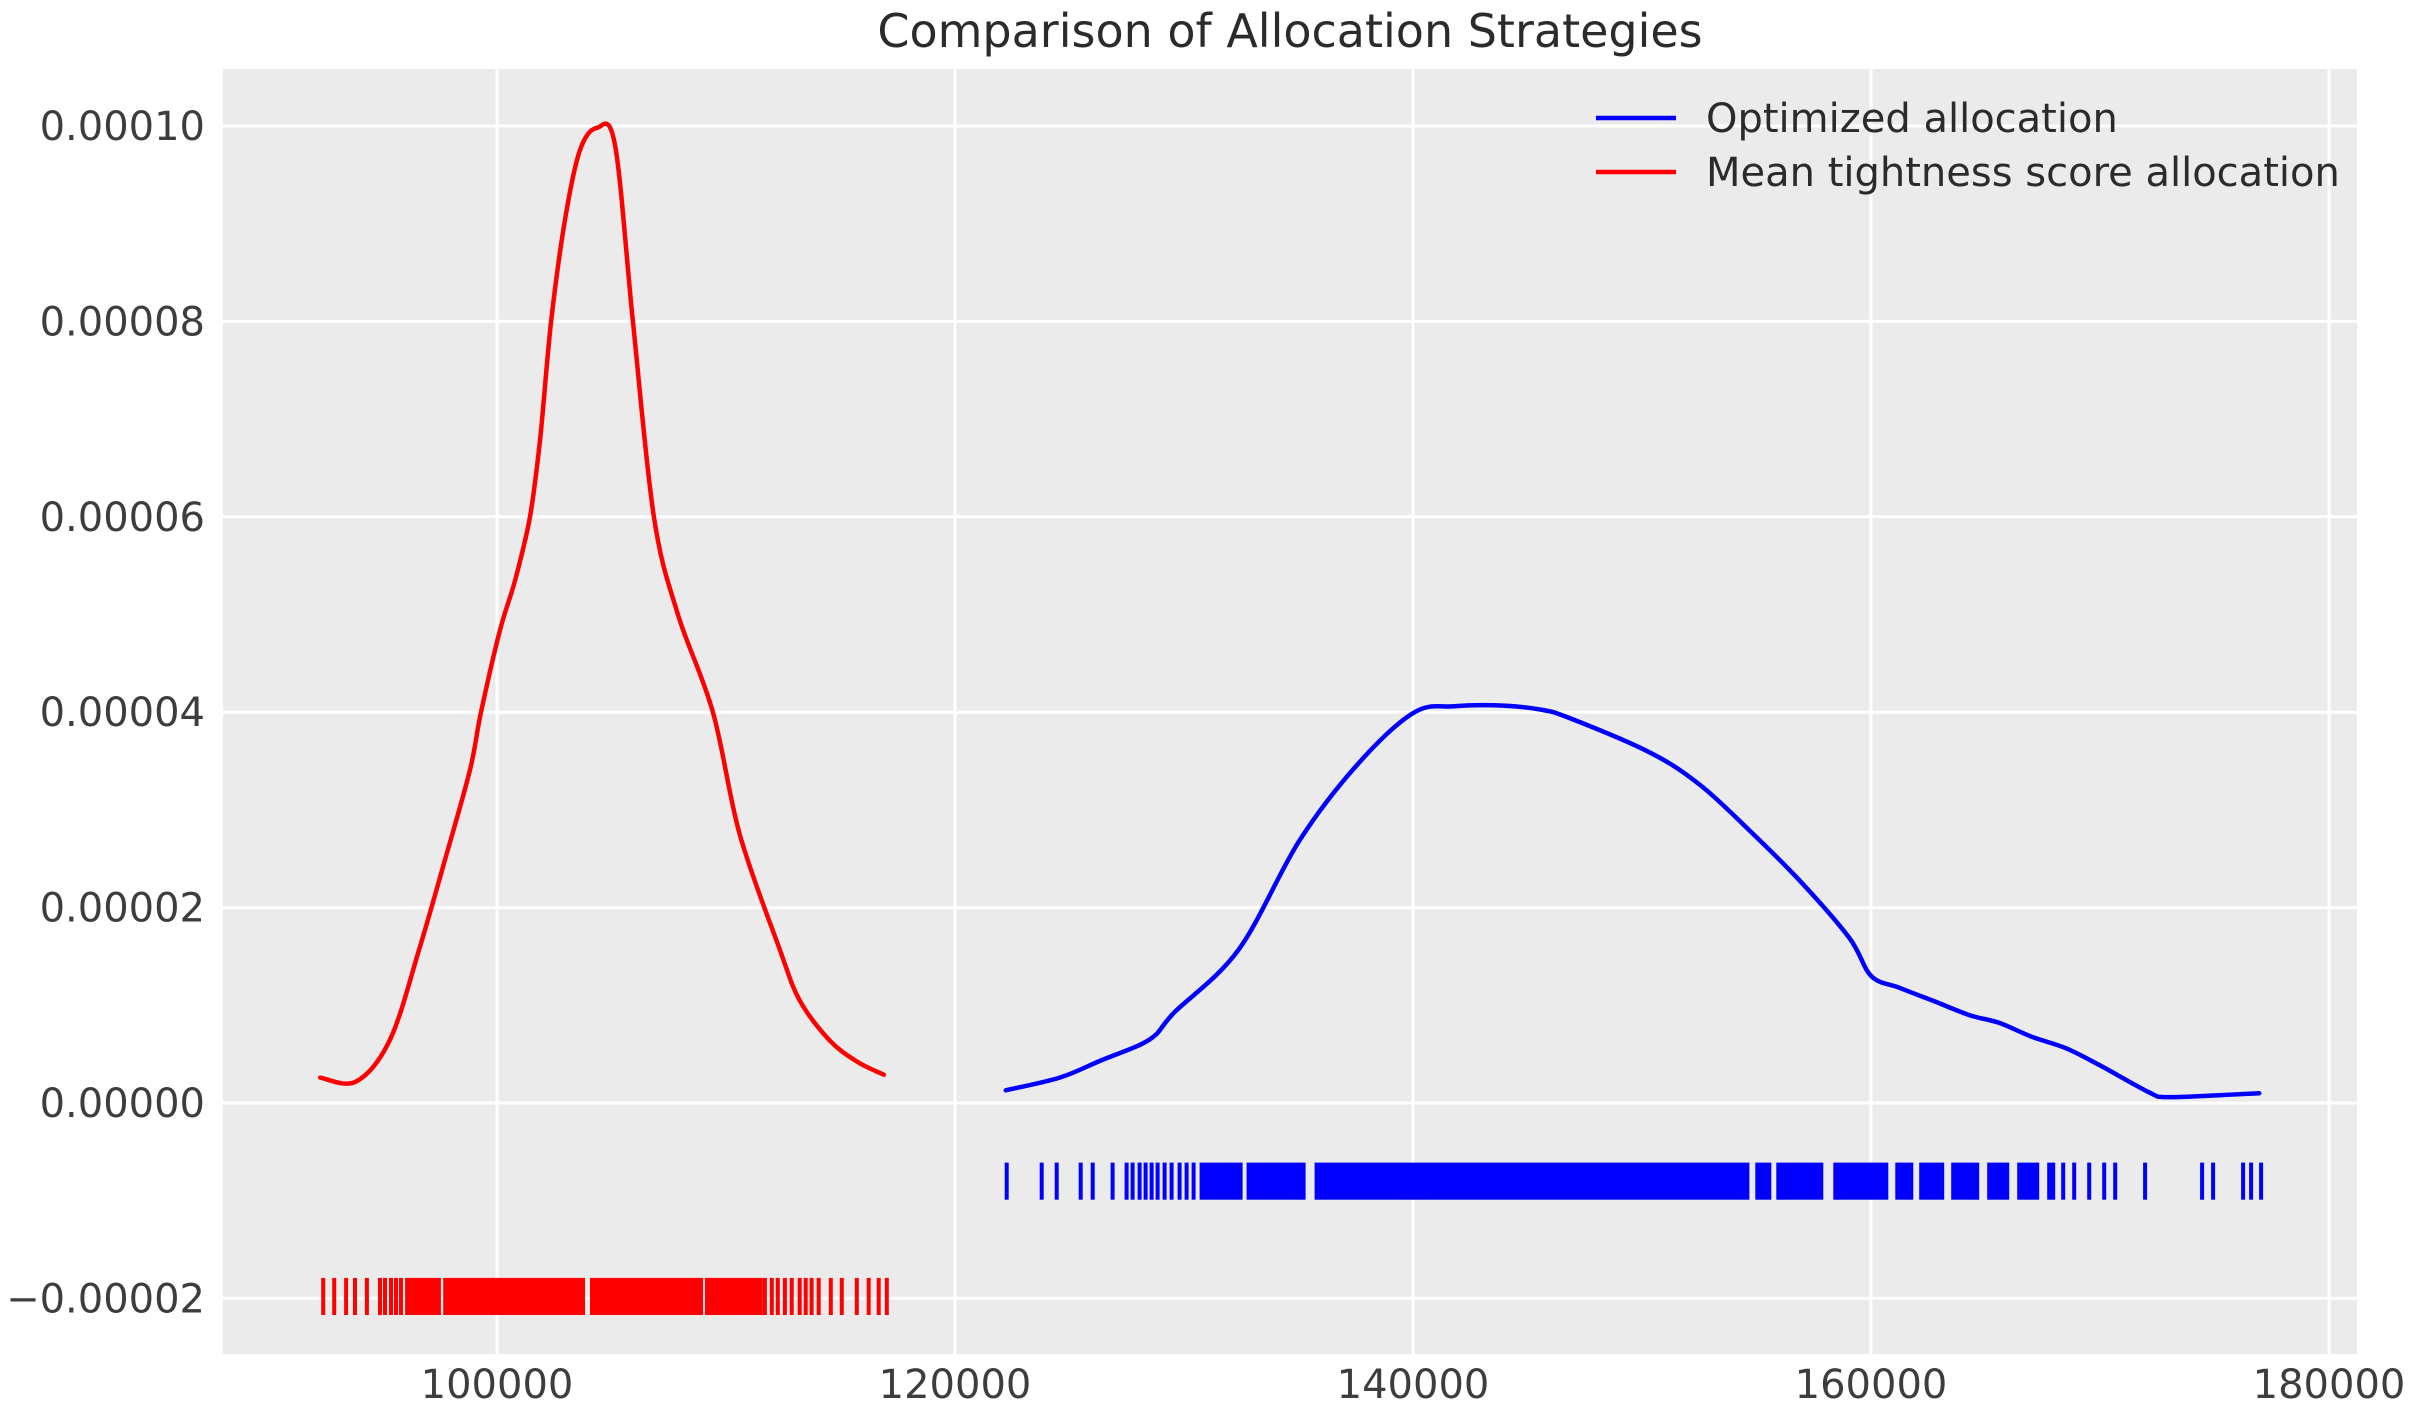 The image size is (2423, 1423). Describe the element at coordinates (1912, 119) in the screenshot. I see `legend-label-optimized-allocation: Optimized allocation` at that location.